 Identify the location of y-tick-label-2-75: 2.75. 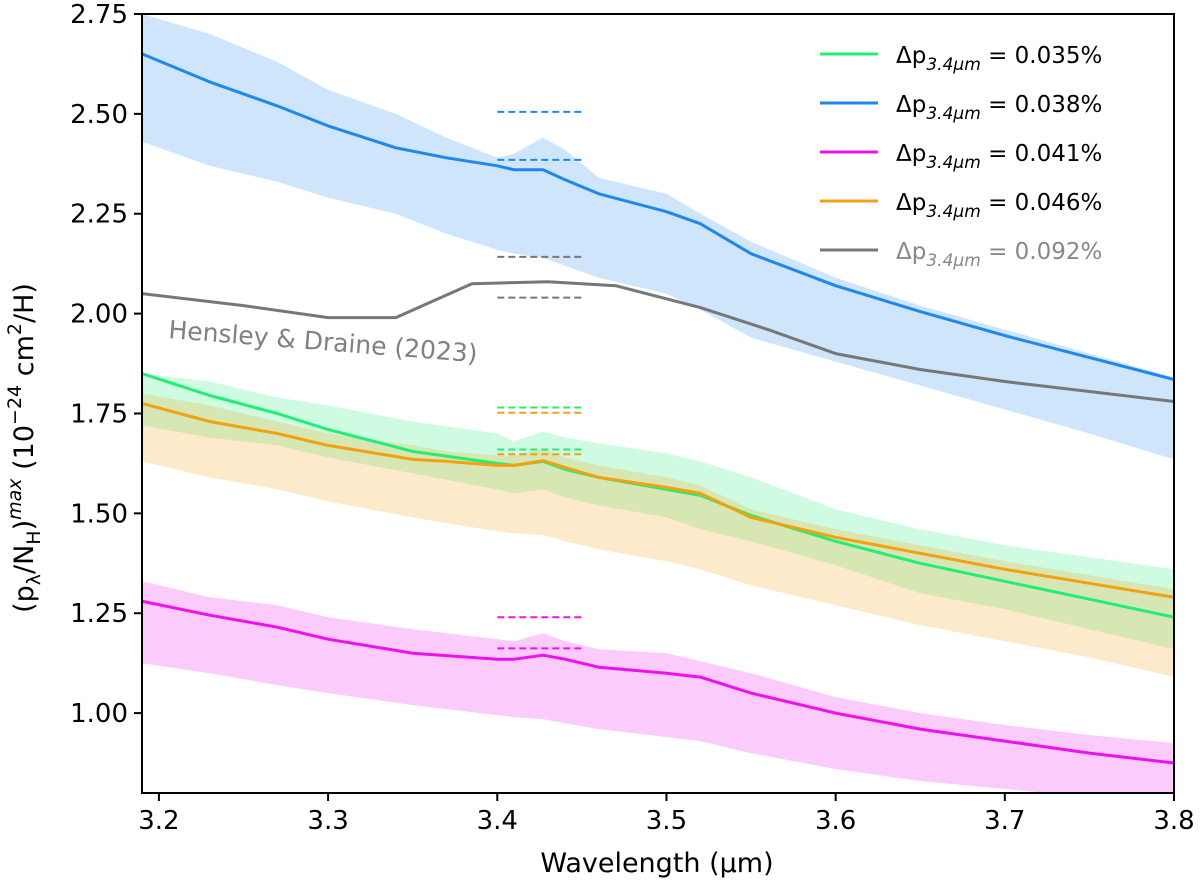
(99, 15).